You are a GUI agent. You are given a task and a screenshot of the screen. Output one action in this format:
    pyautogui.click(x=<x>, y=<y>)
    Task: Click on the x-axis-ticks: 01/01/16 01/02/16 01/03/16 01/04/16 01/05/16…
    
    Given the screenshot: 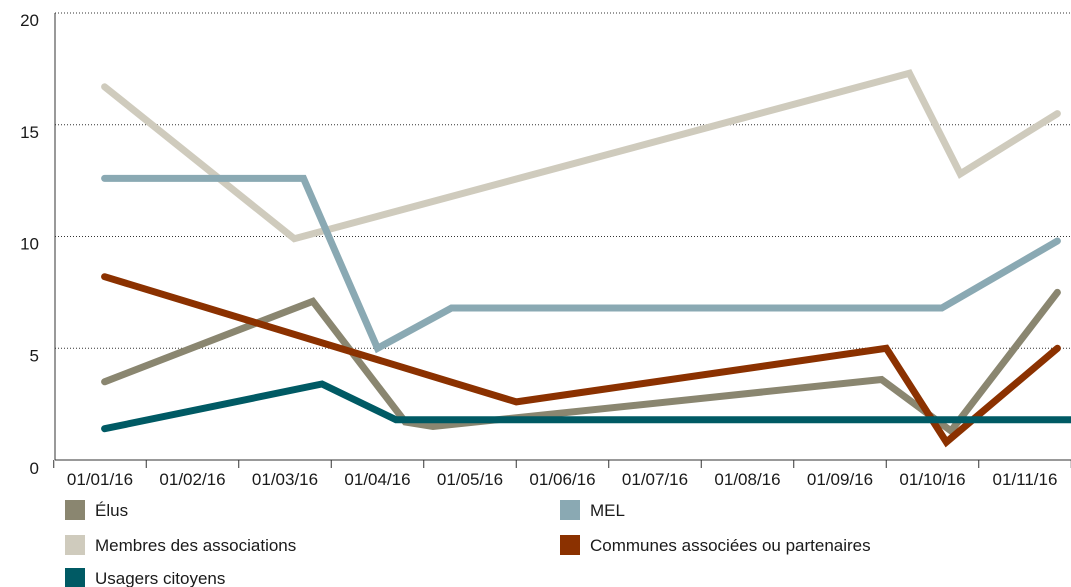 What is the action you would take?
    pyautogui.click(x=562, y=474)
    